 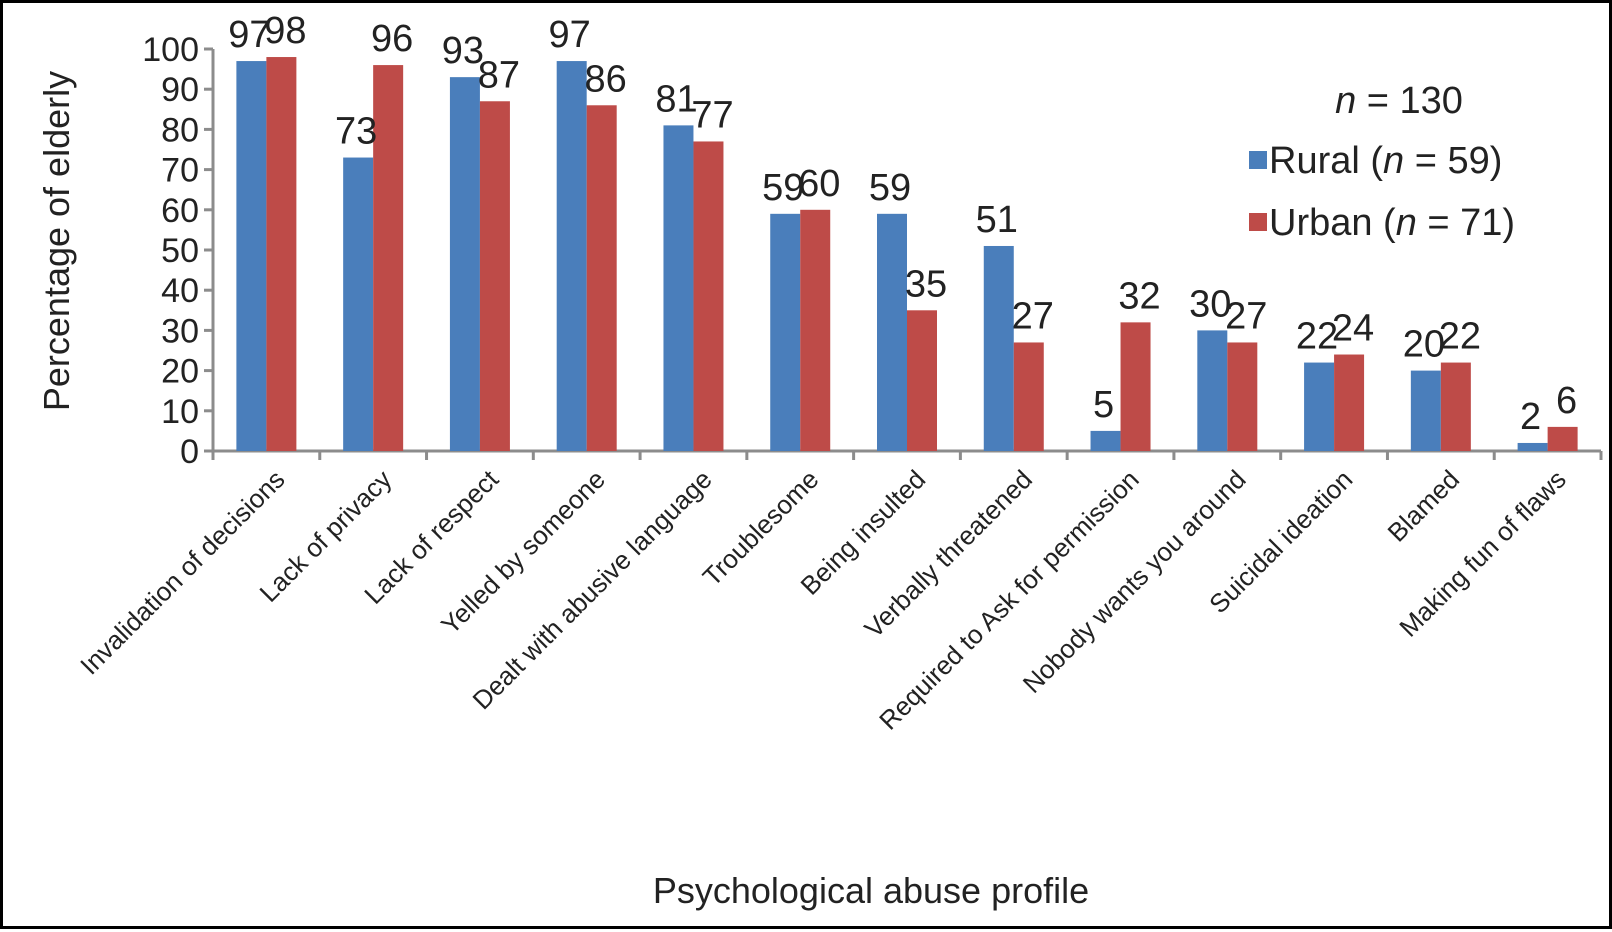 What do you see at coordinates (1353, 329) in the screenshot?
I see `data-label-urban: 24` at bounding box center [1353, 329].